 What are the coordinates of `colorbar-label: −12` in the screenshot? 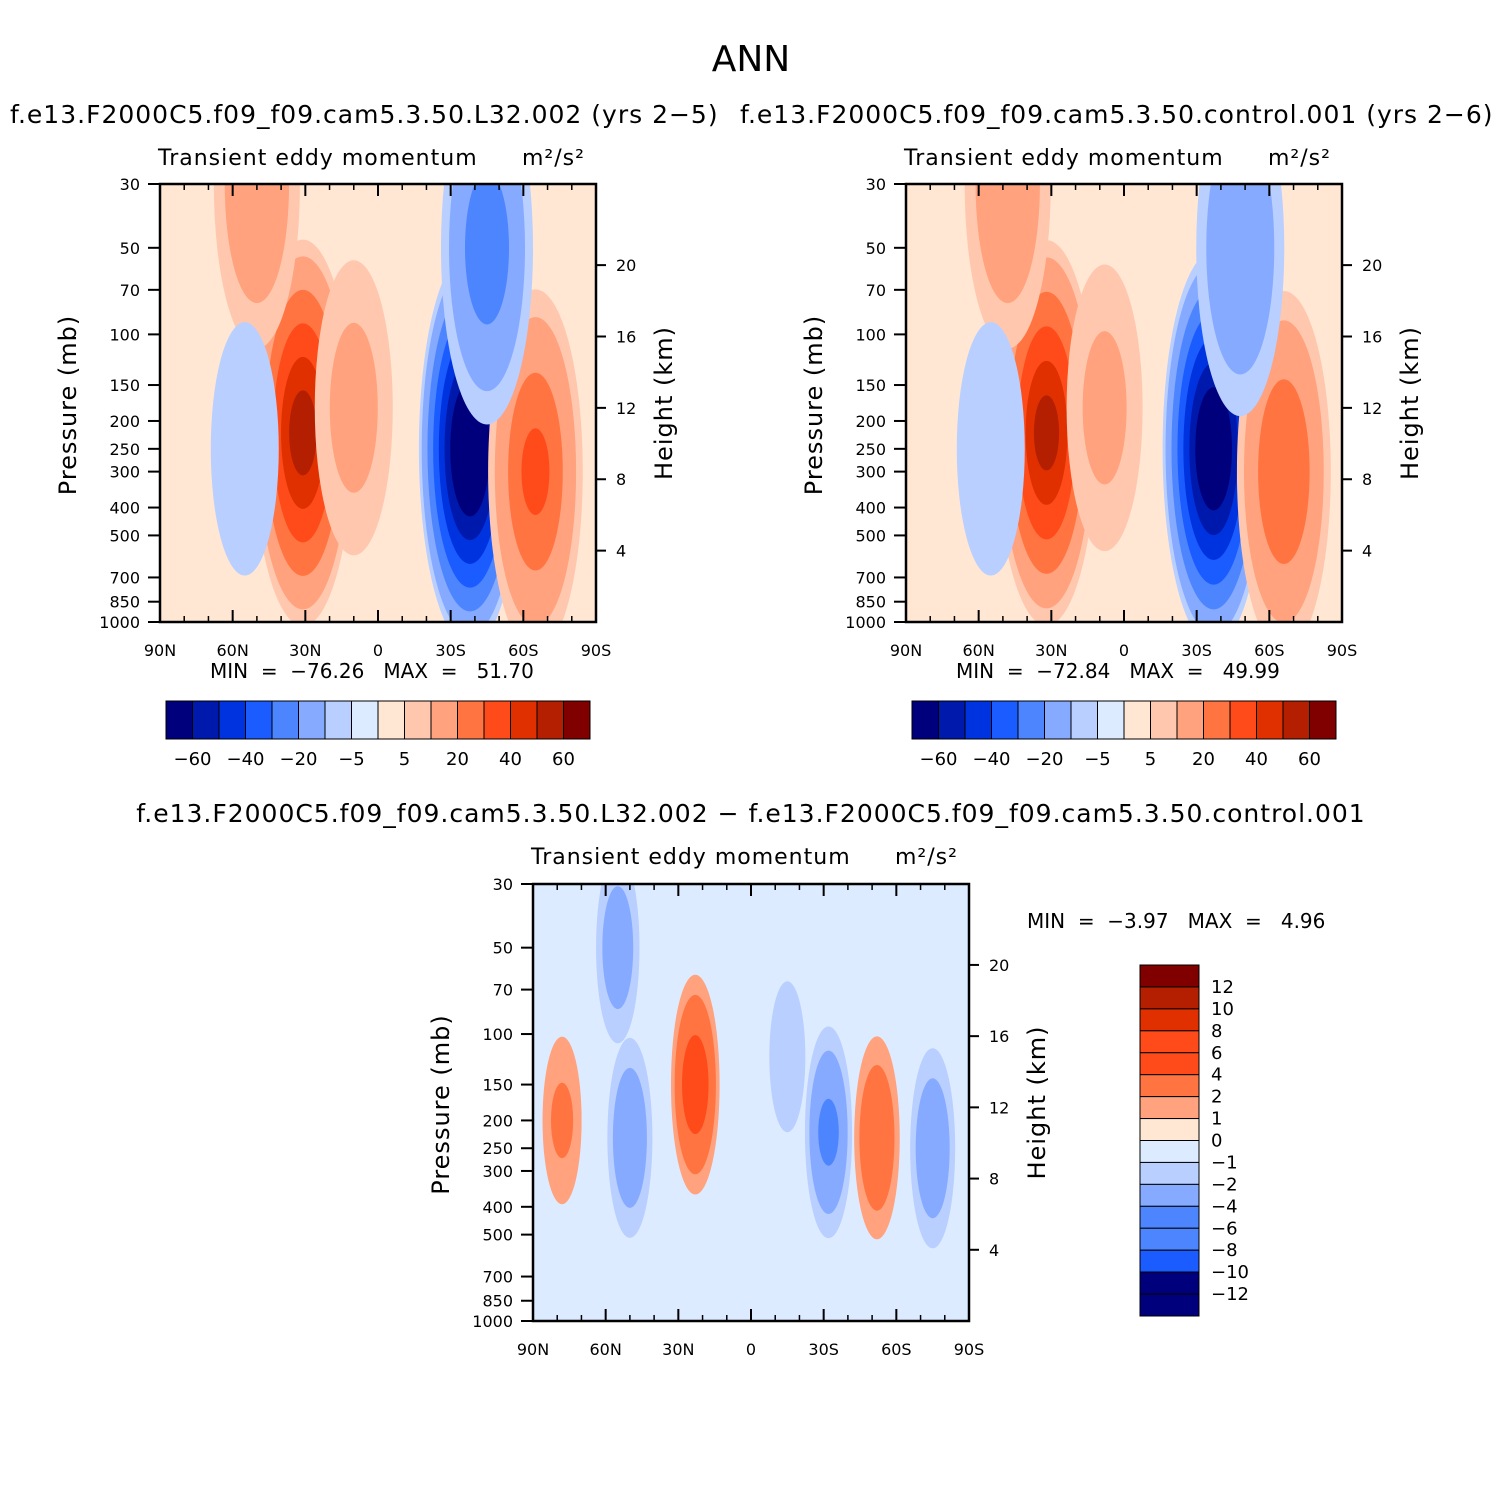 It's located at (1230, 1294).